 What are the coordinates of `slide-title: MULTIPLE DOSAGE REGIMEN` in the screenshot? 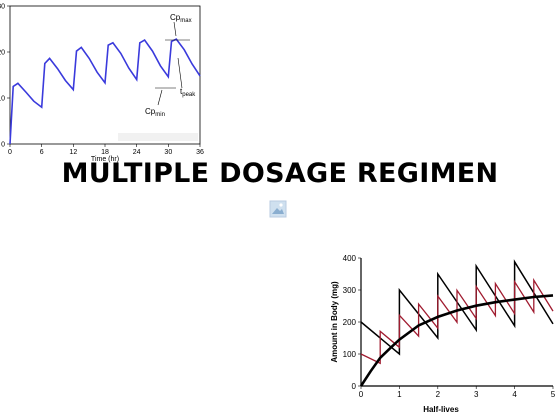 It's located at (280, 173).